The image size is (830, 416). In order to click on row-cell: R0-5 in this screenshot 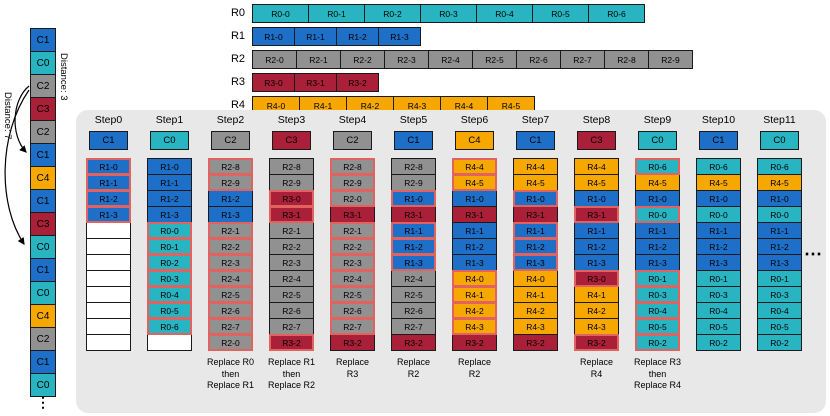, I will do `click(560, 13)`.